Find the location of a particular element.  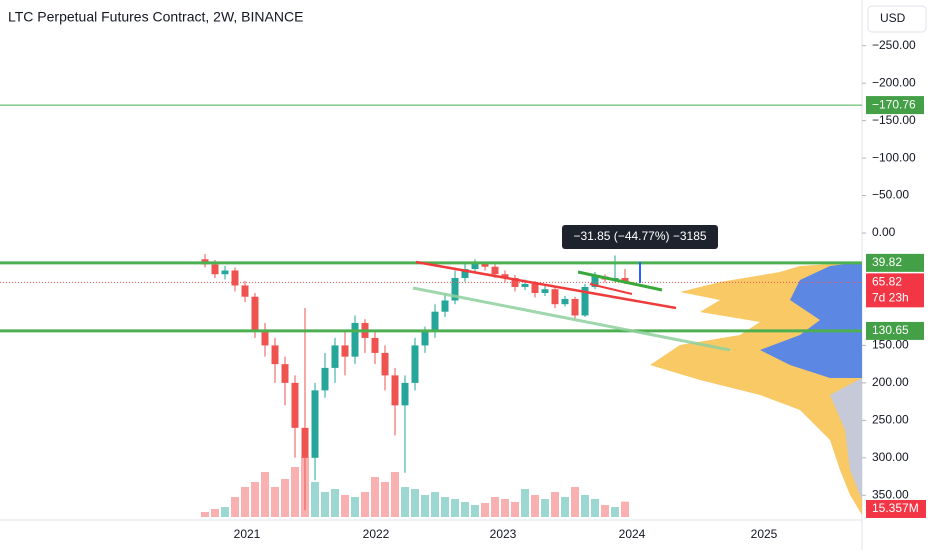

last-price-tag is located at coordinates (895, 290).